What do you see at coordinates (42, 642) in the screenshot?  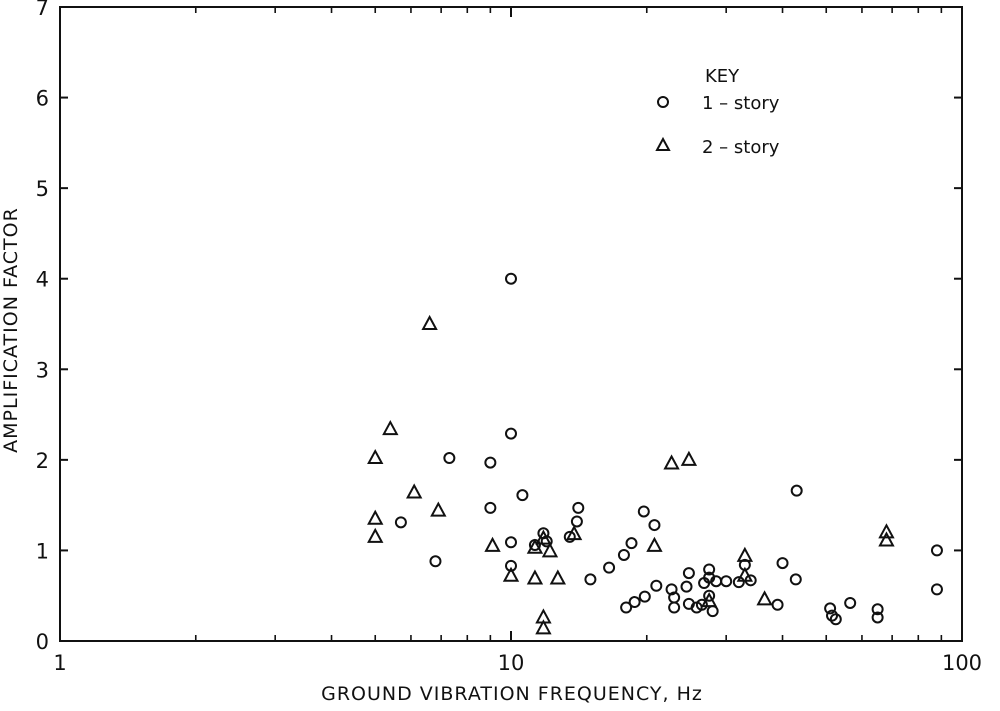 I see `y-tick-label: 0` at bounding box center [42, 642].